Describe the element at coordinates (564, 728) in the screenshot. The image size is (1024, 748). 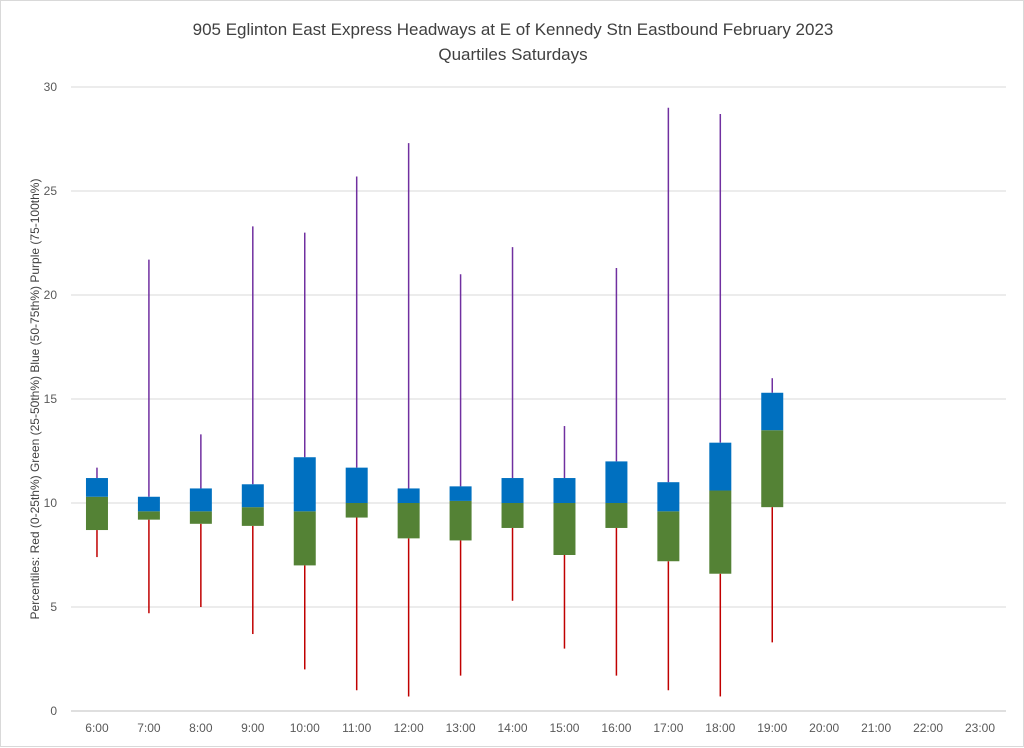
I see `x-tick-label: 15:00` at that location.